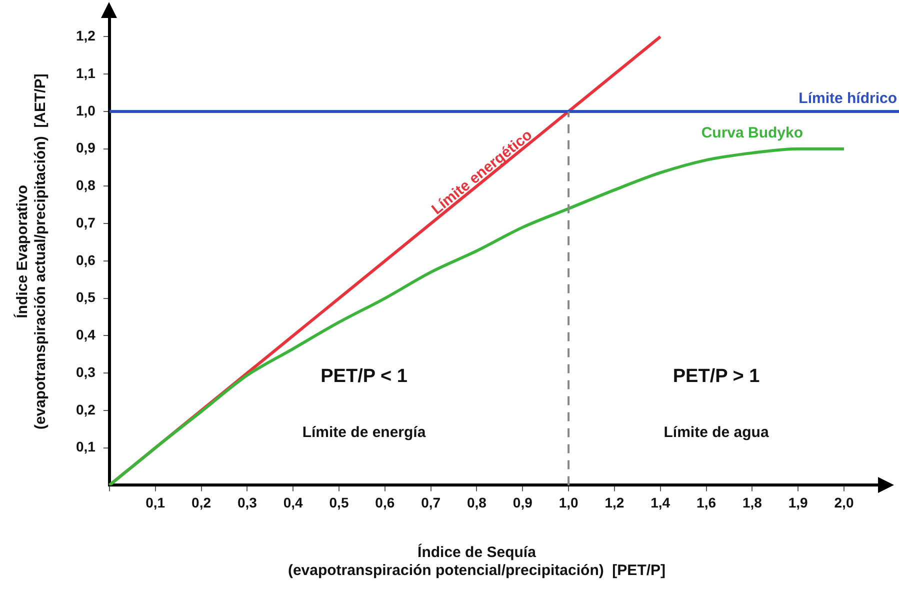 The image size is (899, 592). What do you see at coordinates (706, 502) in the screenshot?
I see `x-tick-label: 1,6` at bounding box center [706, 502].